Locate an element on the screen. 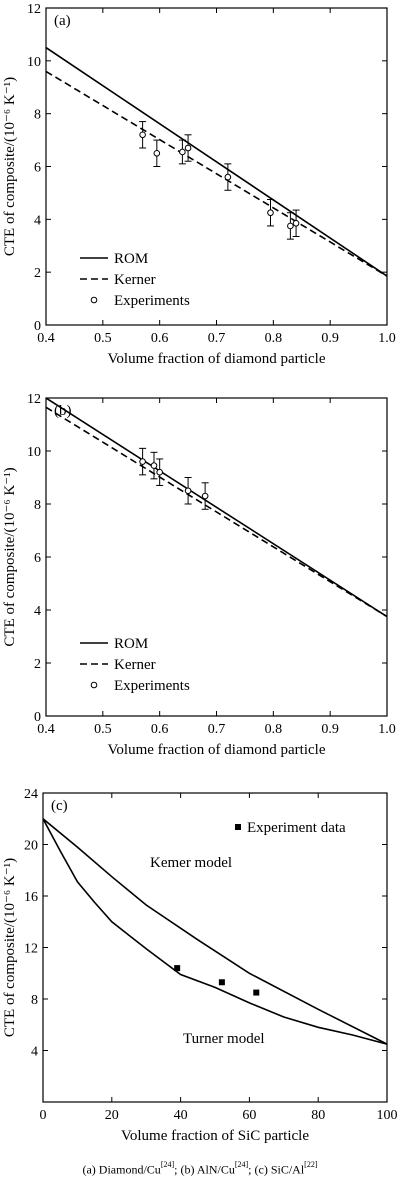 This screenshot has width=400, height=1185. x-axis-label: Volume fraction of SiC particle is located at coordinates (215, 1136).